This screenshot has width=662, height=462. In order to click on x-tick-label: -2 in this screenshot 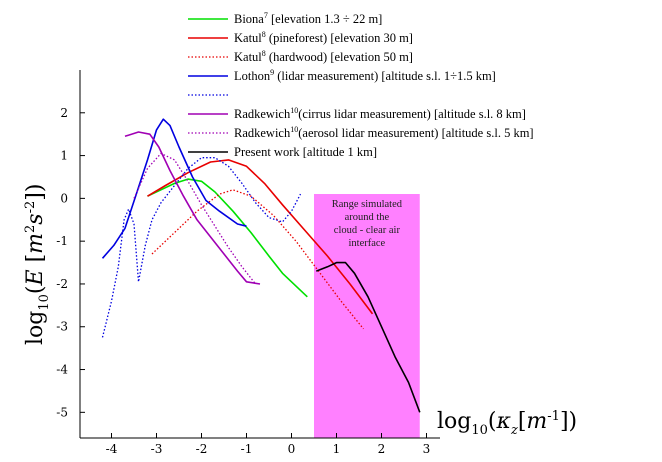, I will do `click(202, 449)`.